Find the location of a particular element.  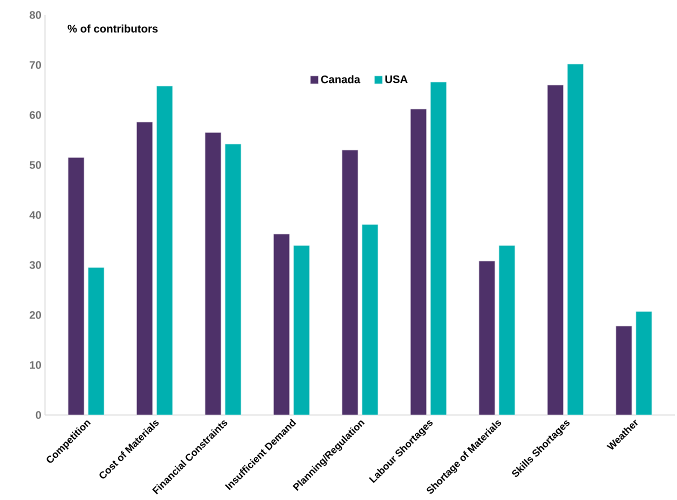

legend-label: USA is located at coordinates (396, 79).